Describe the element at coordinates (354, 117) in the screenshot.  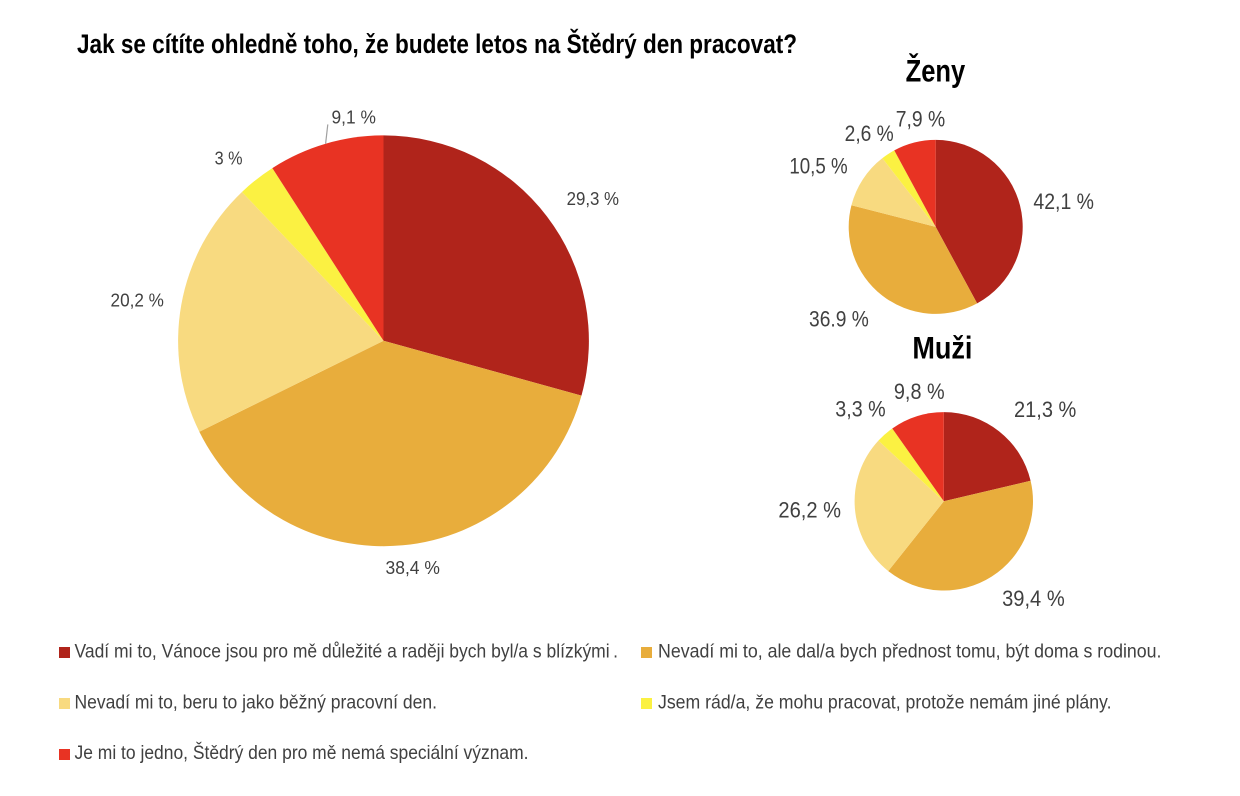
I see `svg-text: 9,1 %` at that location.